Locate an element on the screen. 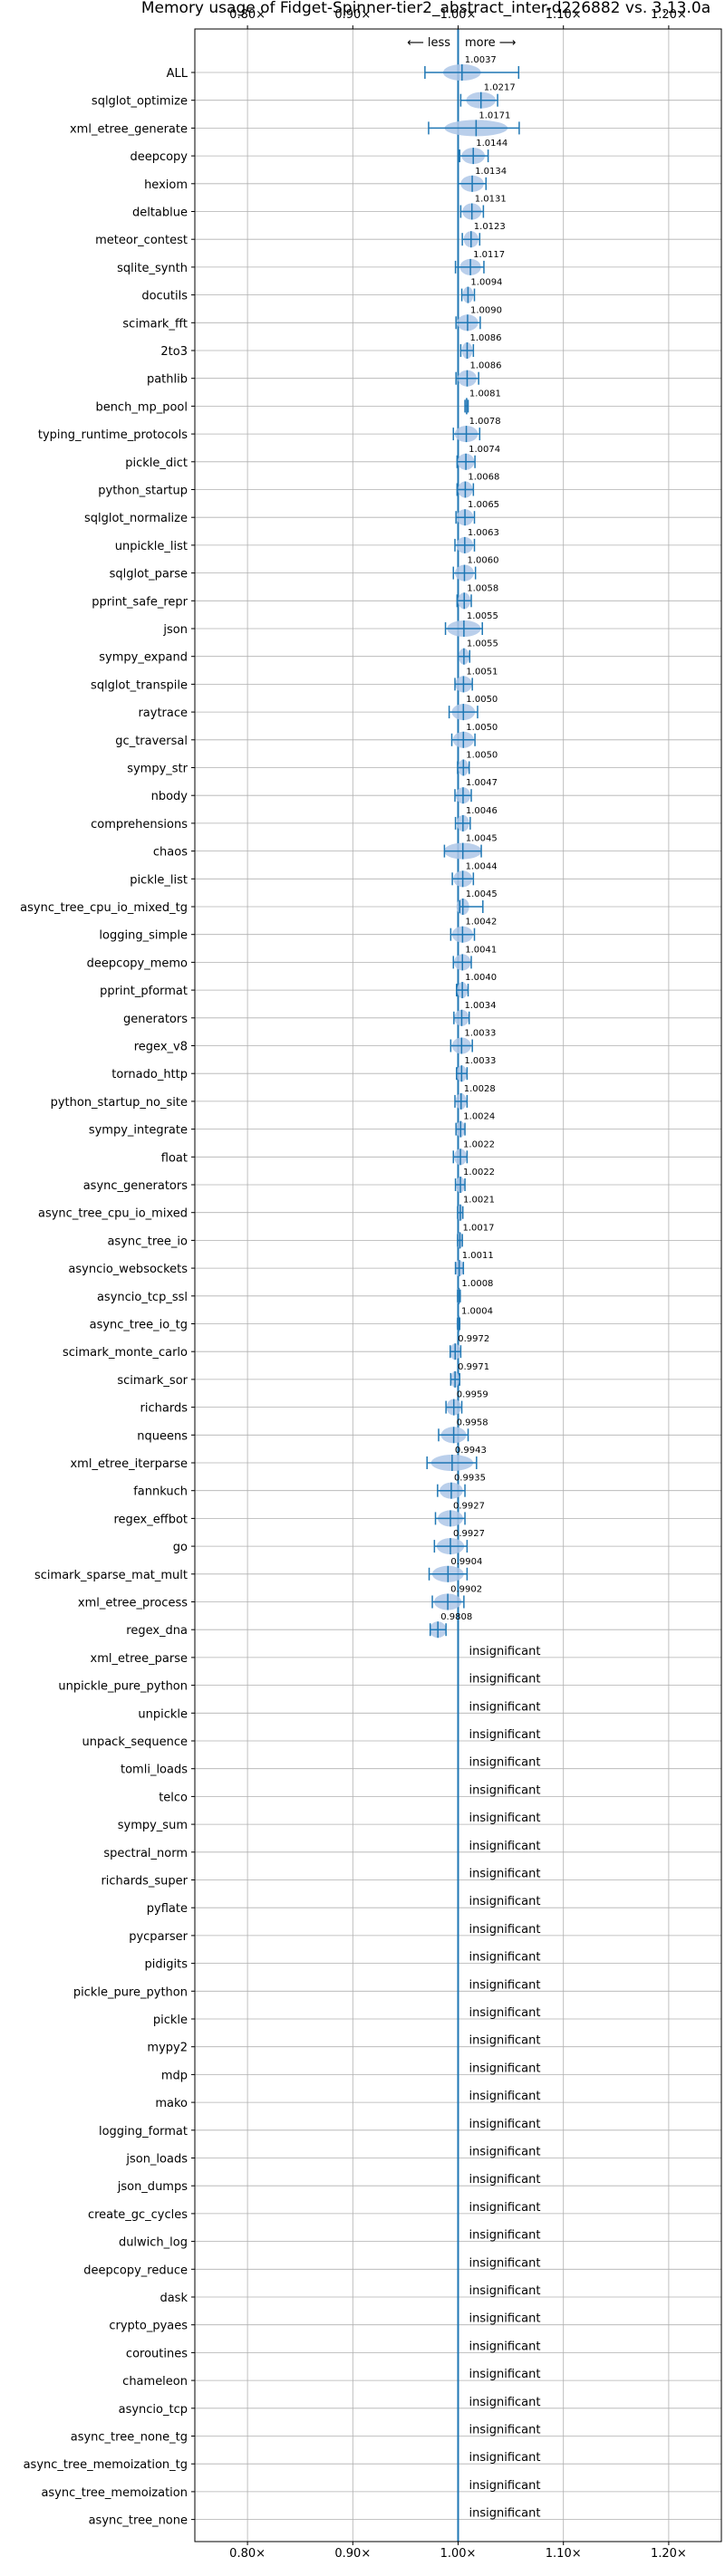  value-label: 1.0090 is located at coordinates (486, 310).